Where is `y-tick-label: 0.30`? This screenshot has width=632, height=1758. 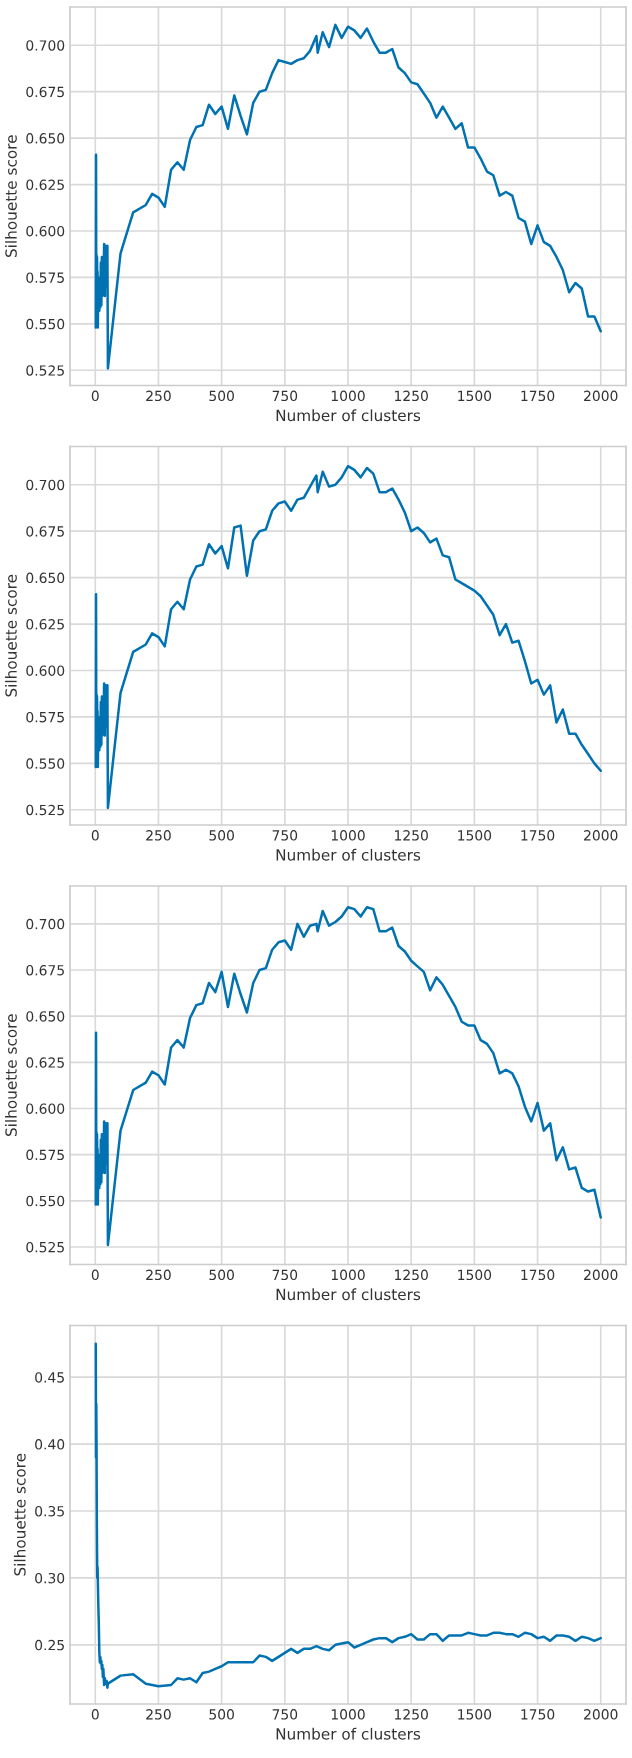 y-tick-label: 0.30 is located at coordinates (50, 1578).